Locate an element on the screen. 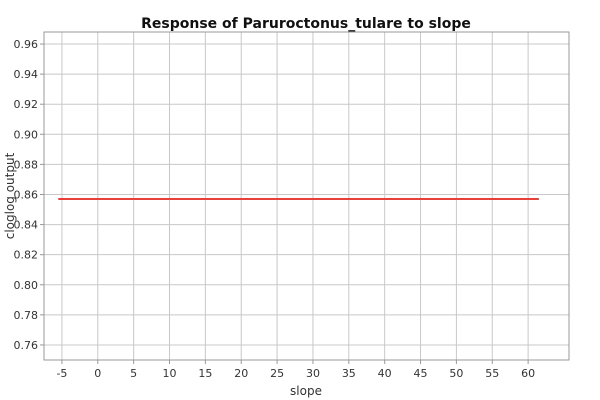 The image size is (600, 400). y-tick-label: 0.78 is located at coordinates (26, 315).